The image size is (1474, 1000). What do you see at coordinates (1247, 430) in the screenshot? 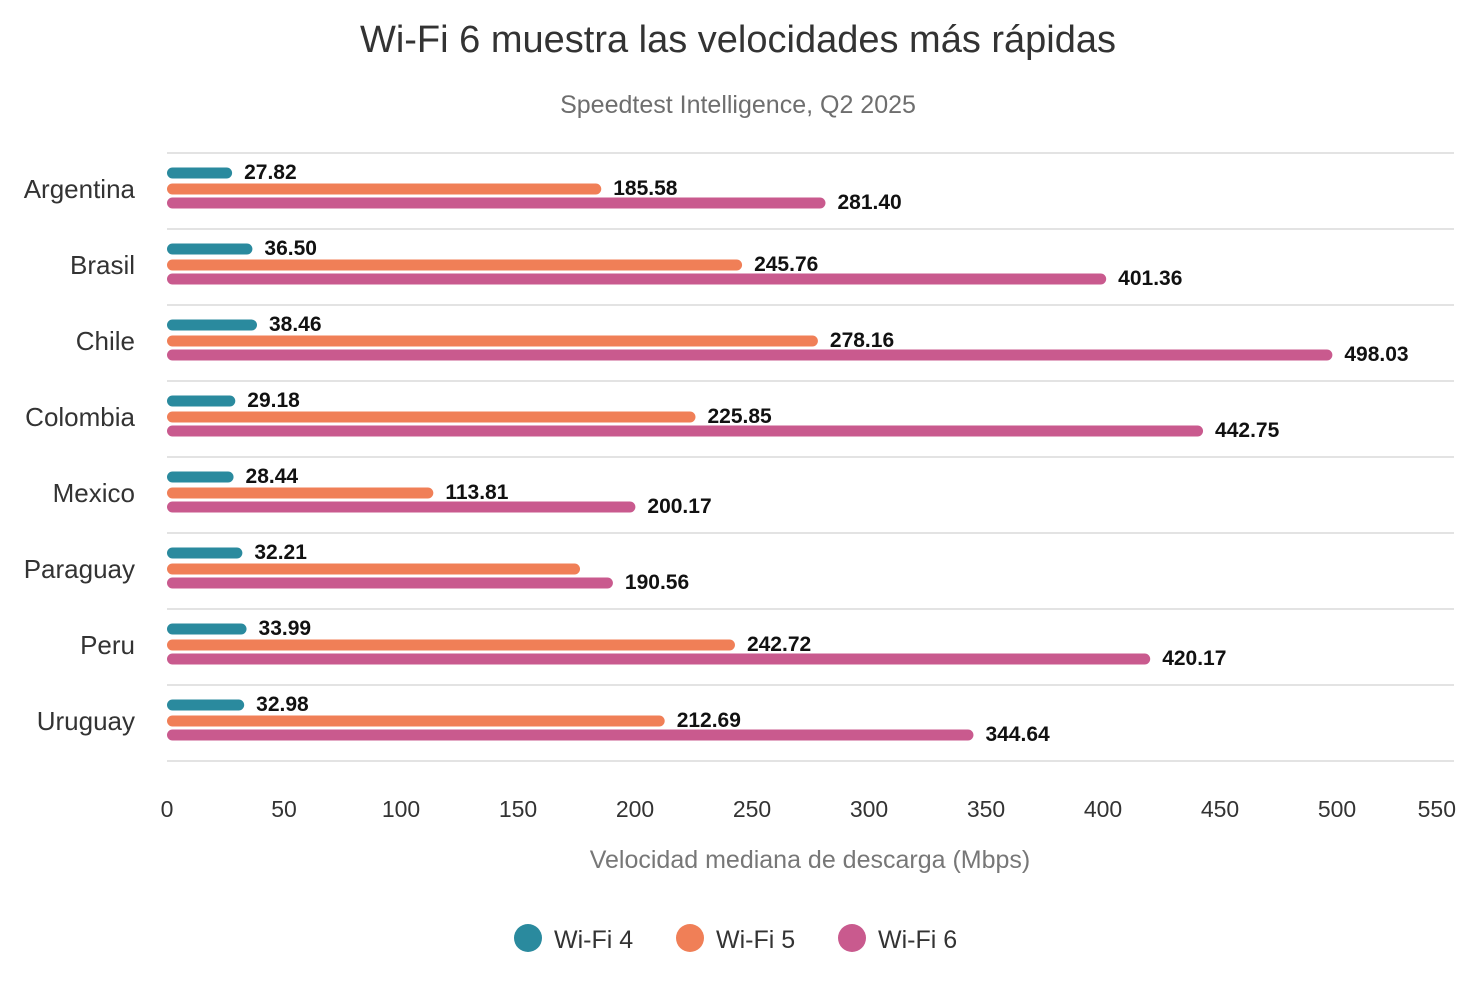
I see `value-label-wi-fi-6-colombia: 442.75` at bounding box center [1247, 430].